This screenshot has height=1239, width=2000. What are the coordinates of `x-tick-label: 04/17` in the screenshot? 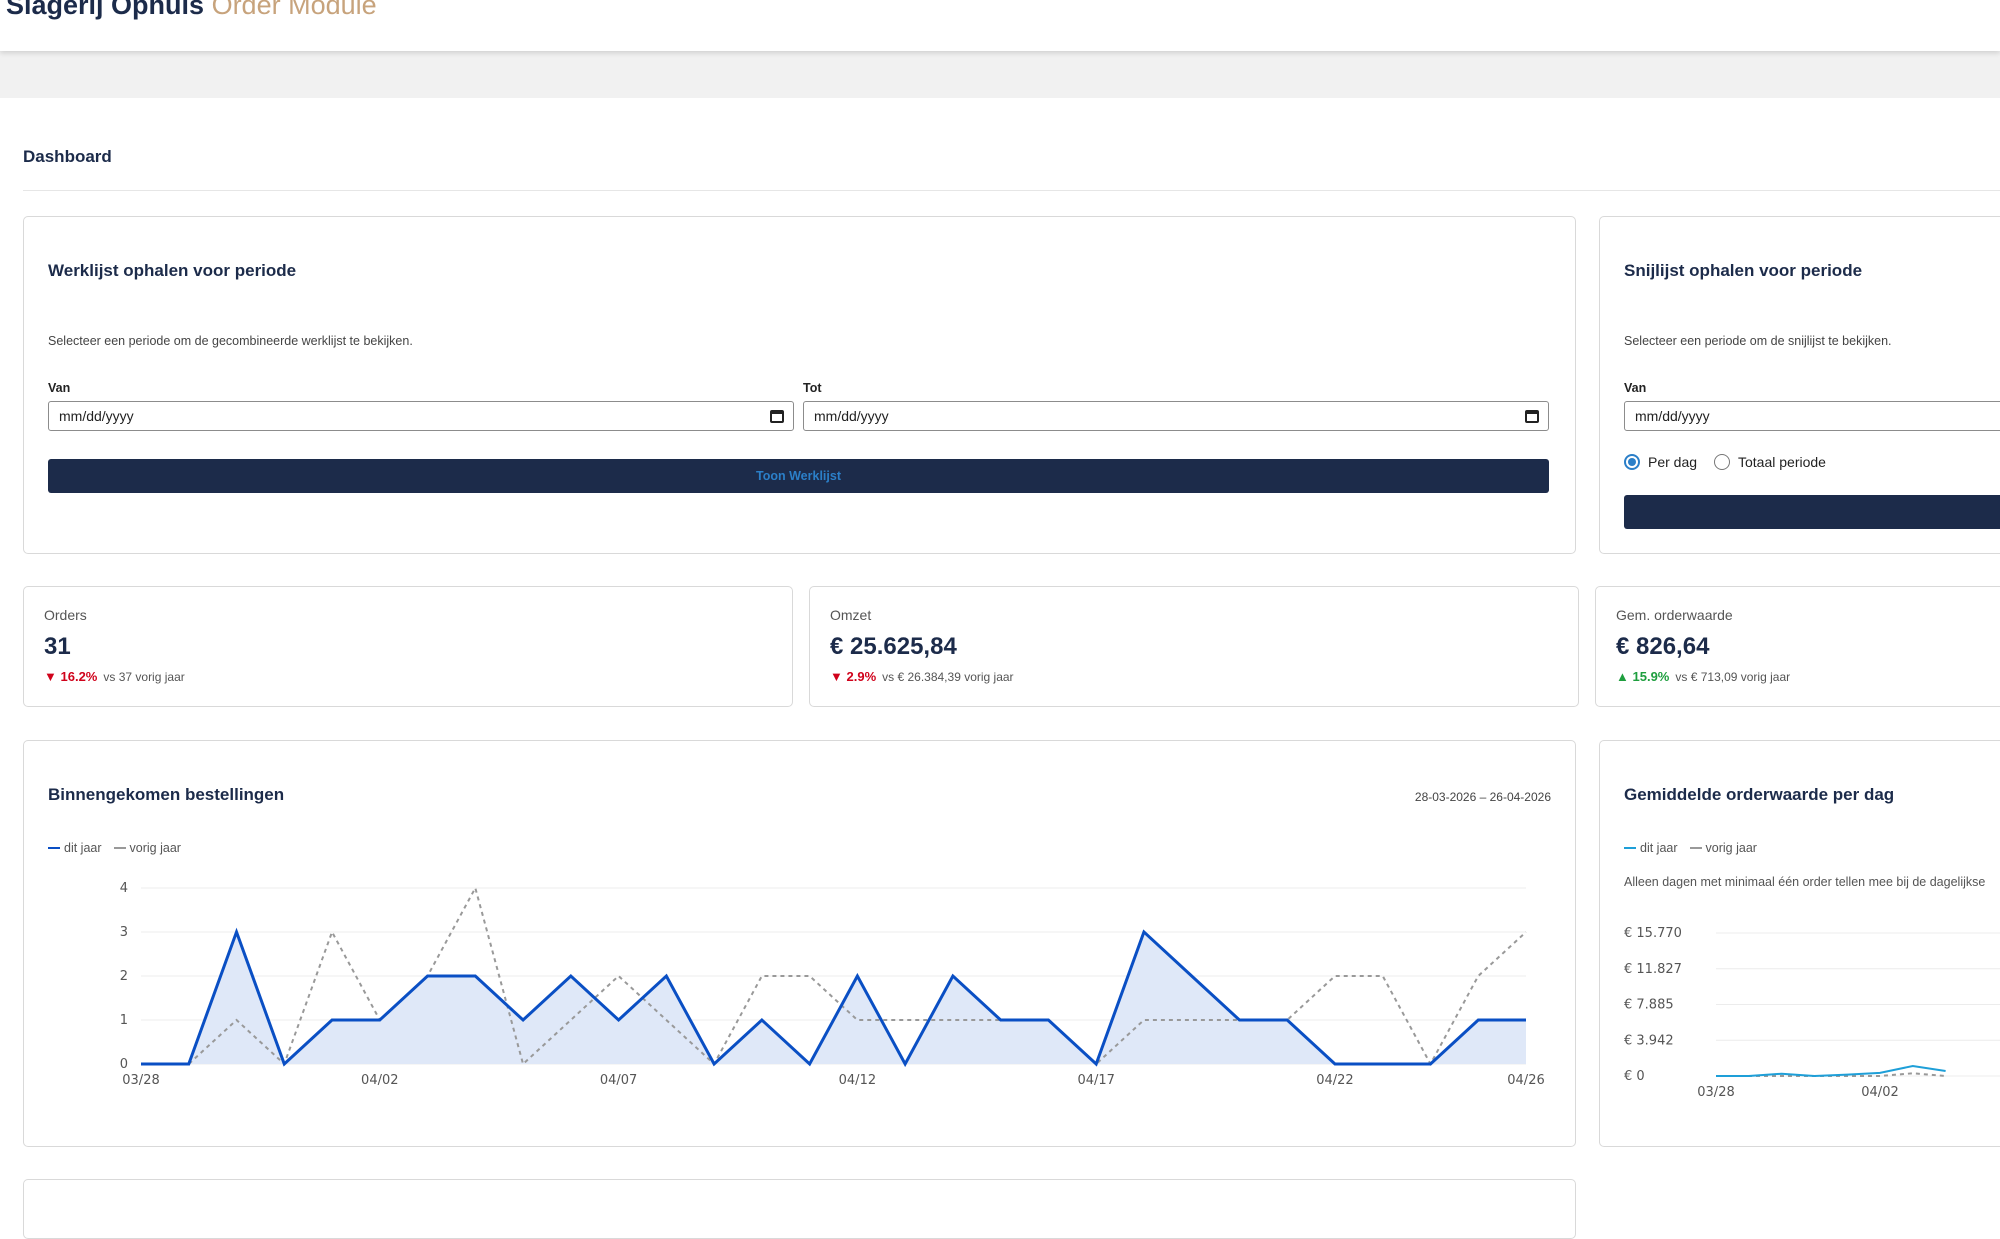 It's located at (1095, 1080).